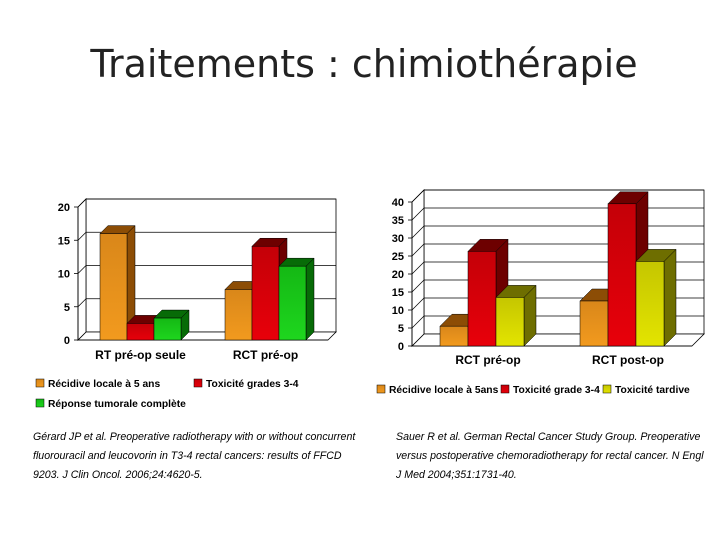 Image resolution: width=728 pixels, height=546 pixels. Describe the element at coordinates (628, 360) in the screenshot. I see `x-category-label: RCT post-op` at that location.